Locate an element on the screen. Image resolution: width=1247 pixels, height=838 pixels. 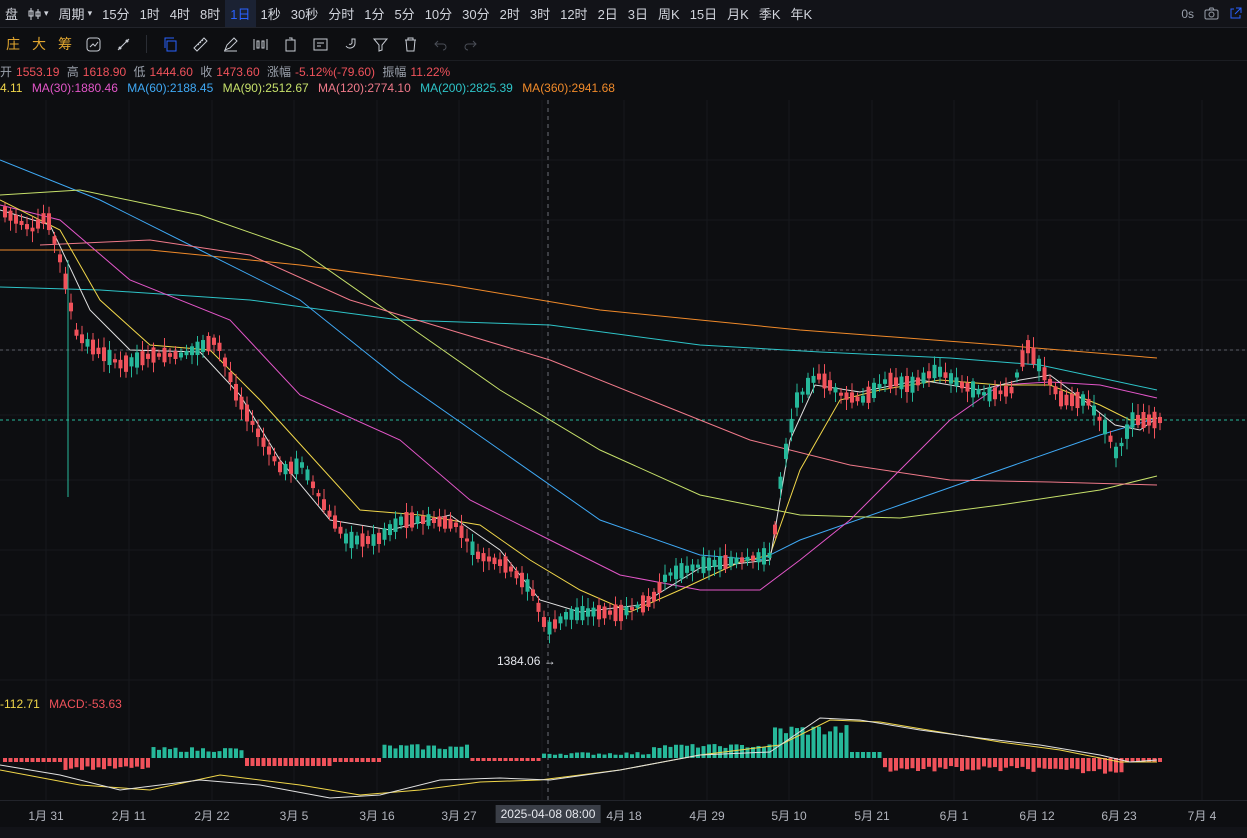
note-button is located at coordinates (320, 44).